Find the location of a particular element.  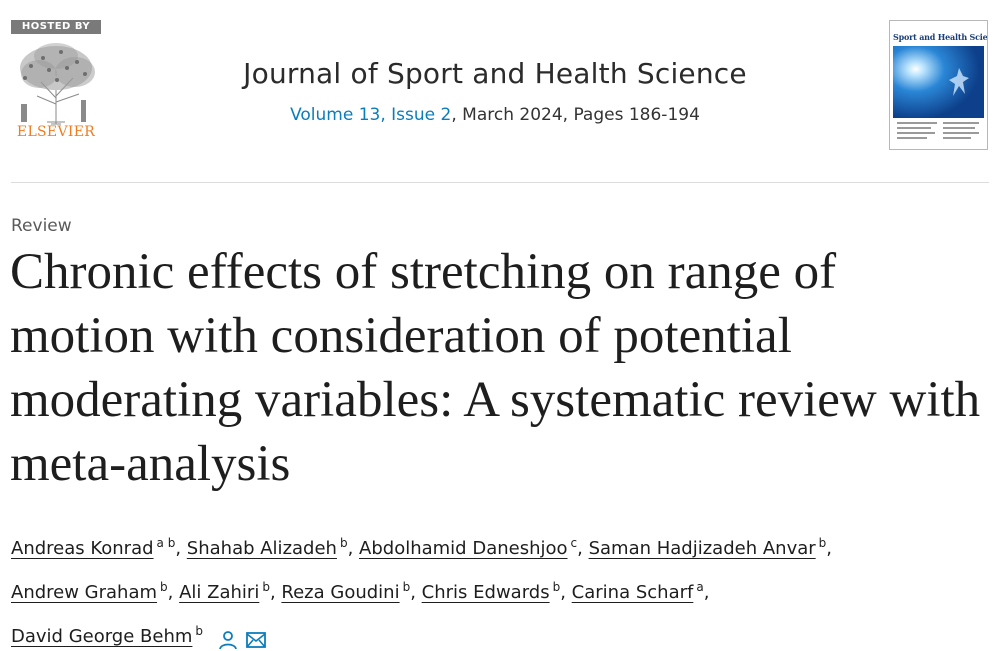

author-name: Ali Zahiri is located at coordinates (219, 592).